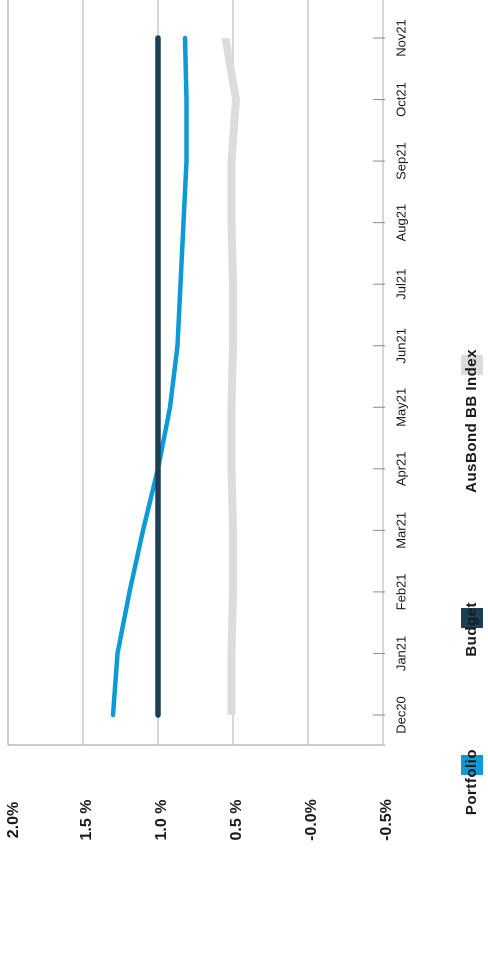 The image size is (488, 969). Describe the element at coordinates (161, 820) in the screenshot. I see `y-tick-label-2: 1.0 %` at that location.